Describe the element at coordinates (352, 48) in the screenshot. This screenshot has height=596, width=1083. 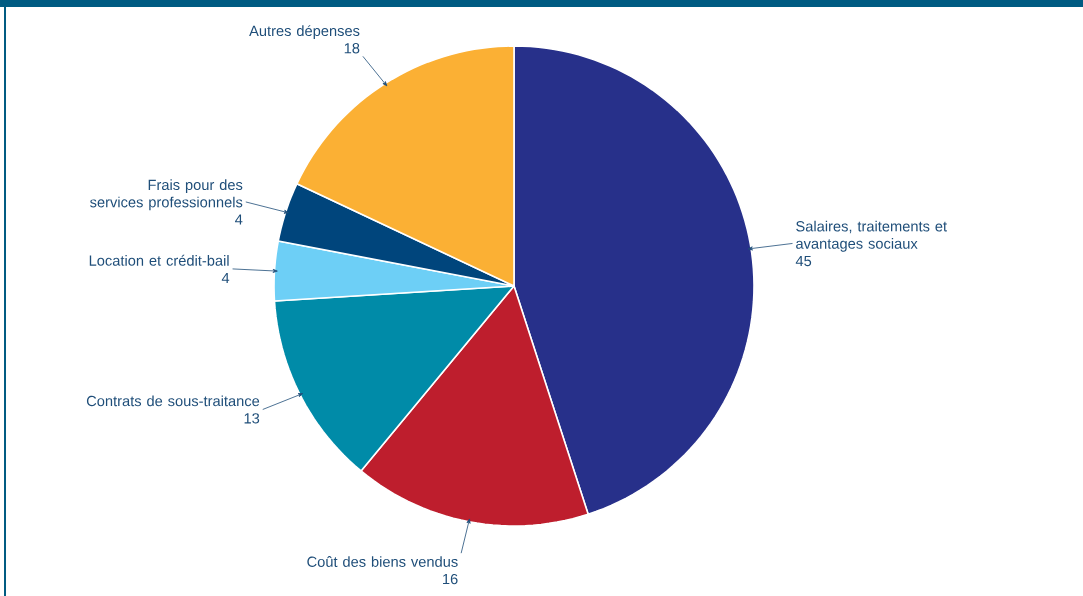
I see `data-label: 18` at that location.